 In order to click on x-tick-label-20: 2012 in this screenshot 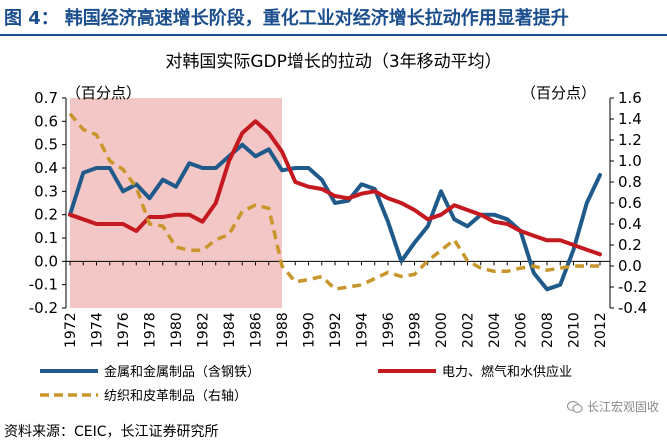, I will do `click(601, 330)`.